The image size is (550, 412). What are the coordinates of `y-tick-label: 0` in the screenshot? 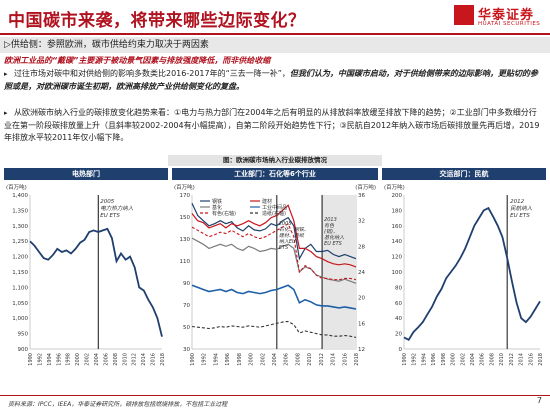 It's located at (401, 350).